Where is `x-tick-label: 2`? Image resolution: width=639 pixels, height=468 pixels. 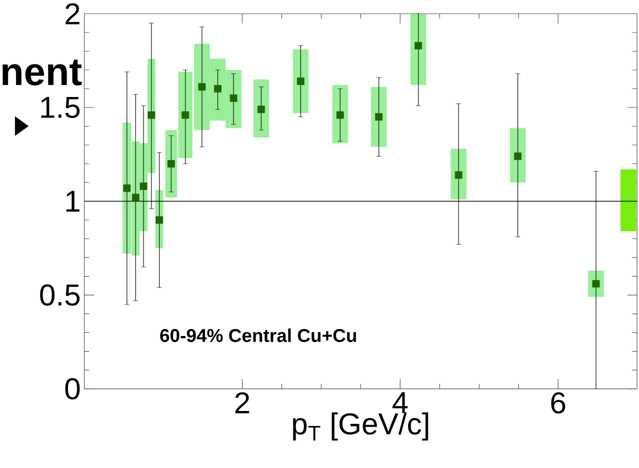 x-tick-label: 2 is located at coordinates (242, 403).